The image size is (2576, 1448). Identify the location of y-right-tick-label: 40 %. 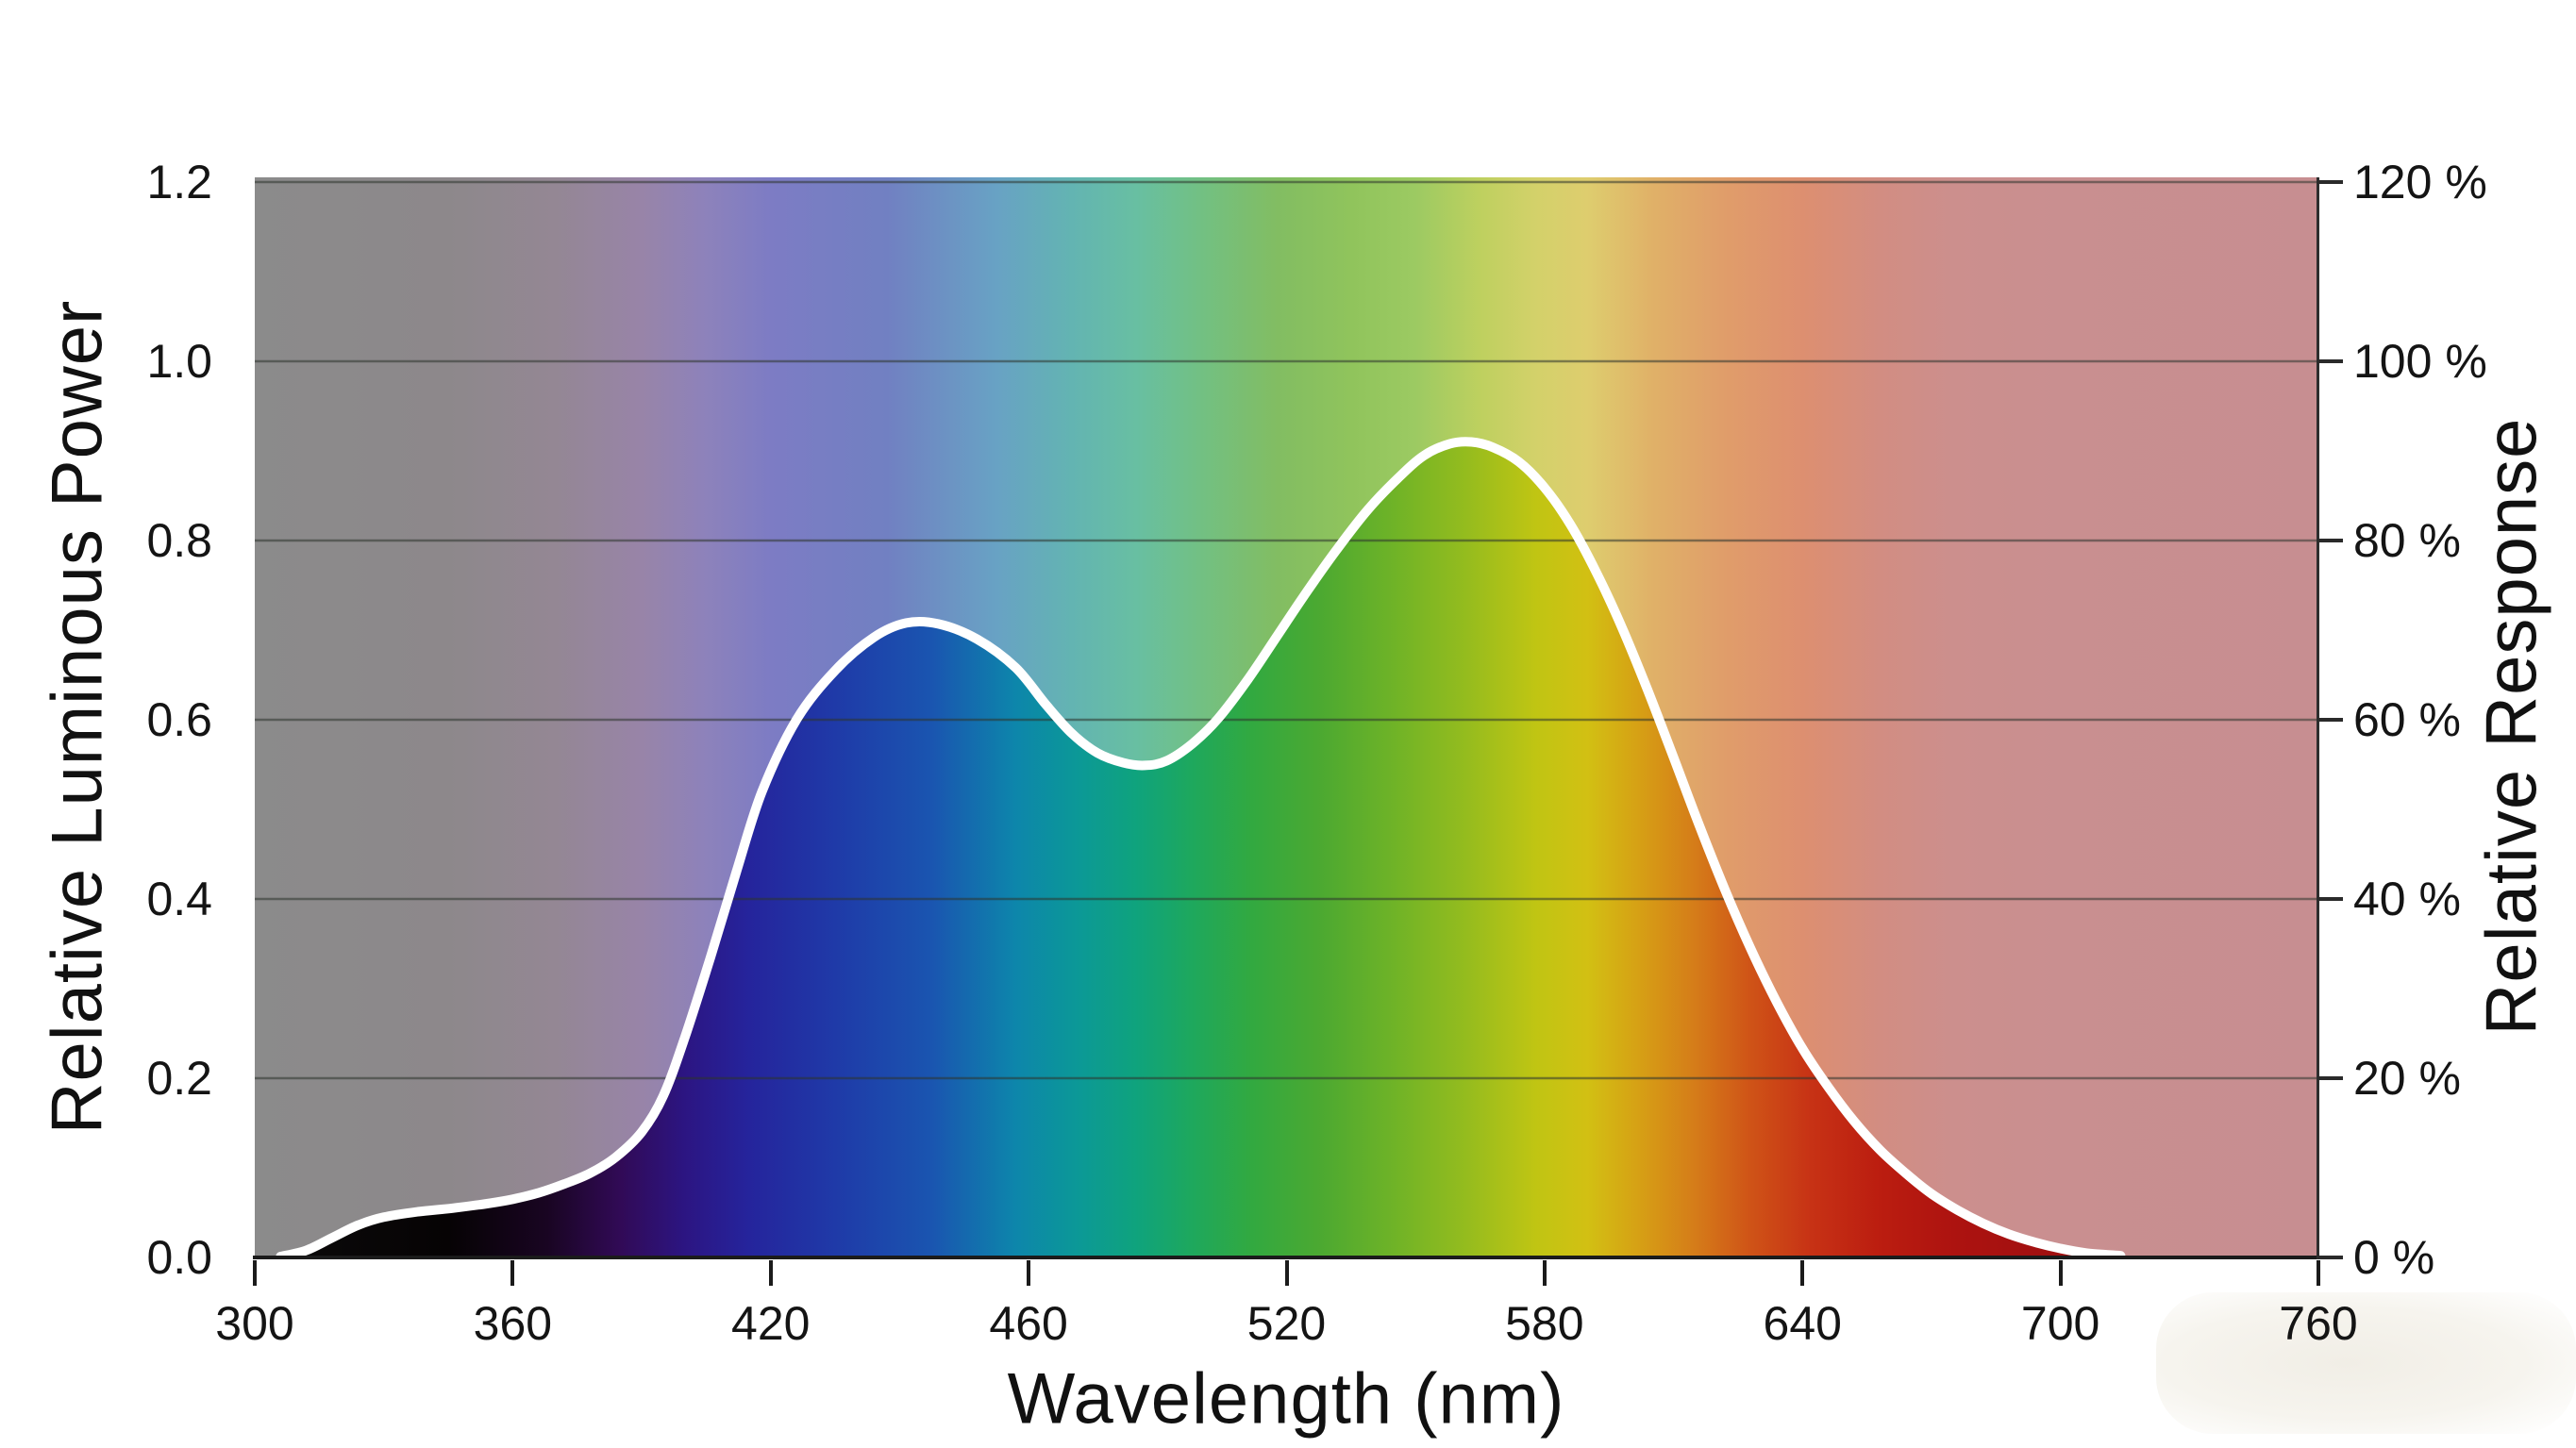
(2407, 899).